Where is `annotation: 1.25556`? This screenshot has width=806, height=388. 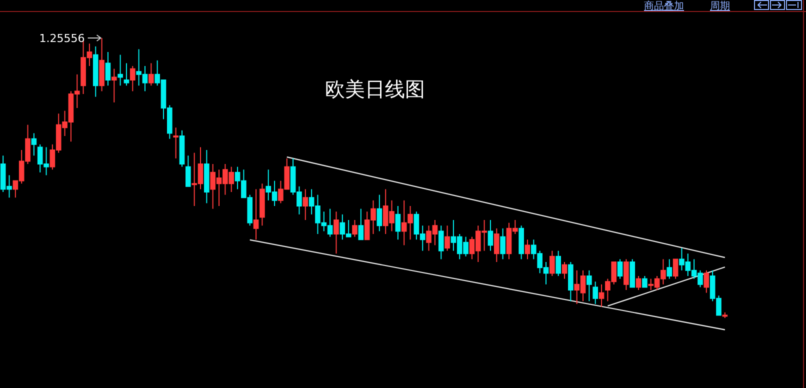
annotation: 1.25556 is located at coordinates (62, 38).